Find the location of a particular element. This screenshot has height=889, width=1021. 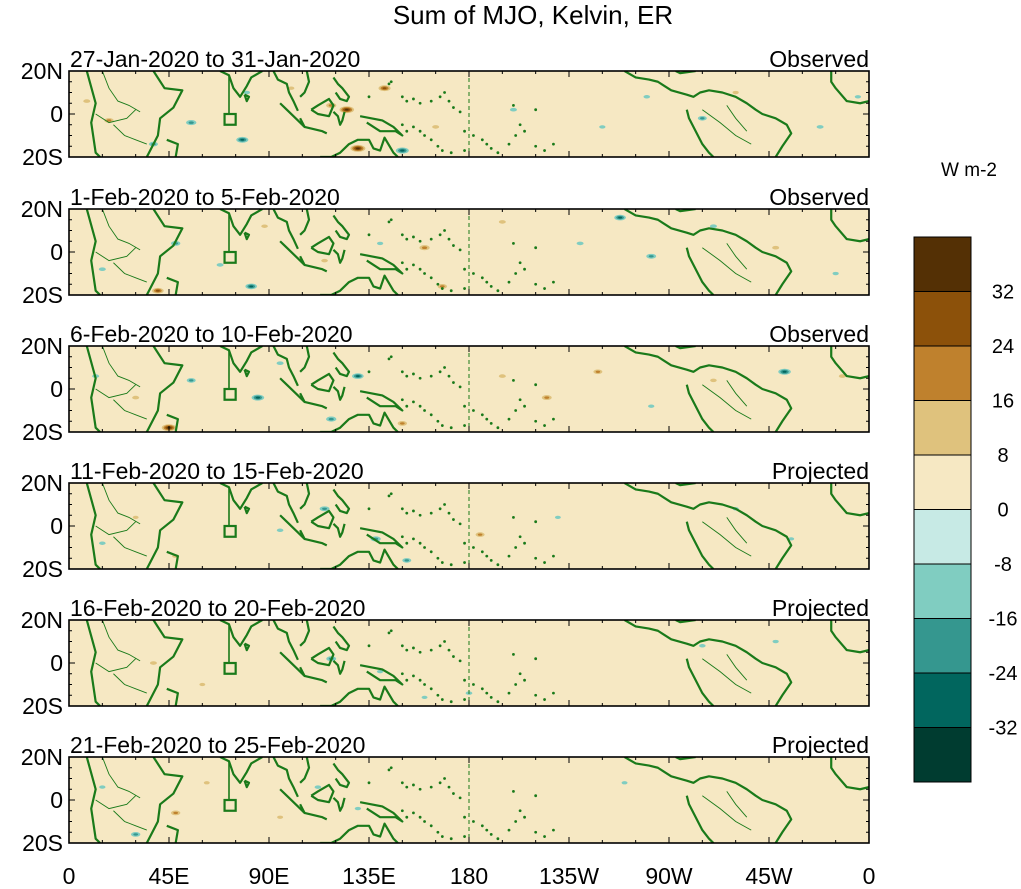

panel-period-label: 16-Feb-2020 to 20-Feb-2020 is located at coordinates (217, 608).